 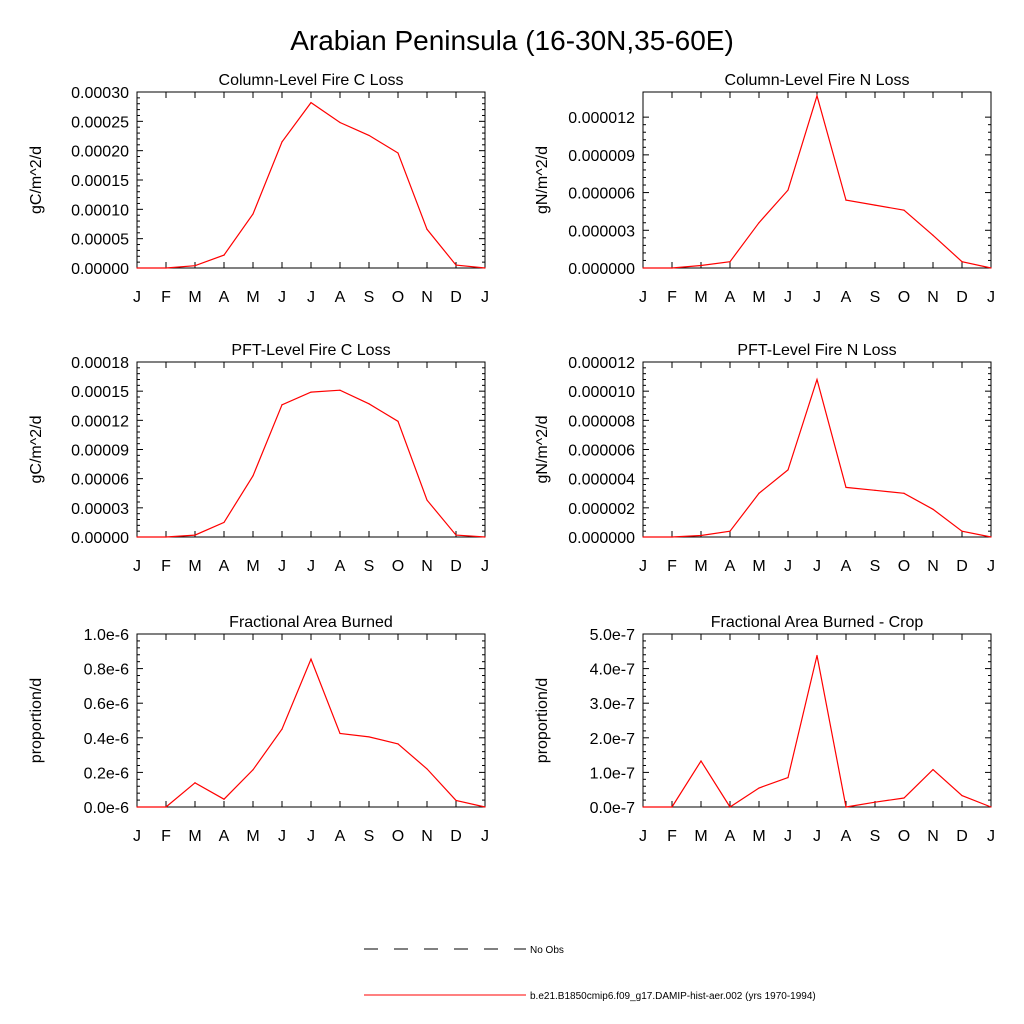 What do you see at coordinates (817, 80) in the screenshot?
I see `chart-title: Column-Level Fire N Loss` at bounding box center [817, 80].